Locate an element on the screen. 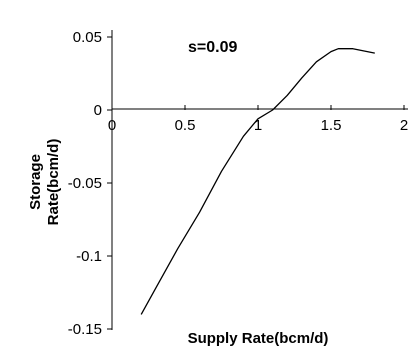 The height and width of the screenshot is (349, 408). y-tick-group: 0.05 0 -0.05 -0.1 -0.15 is located at coordinates (90, 183).